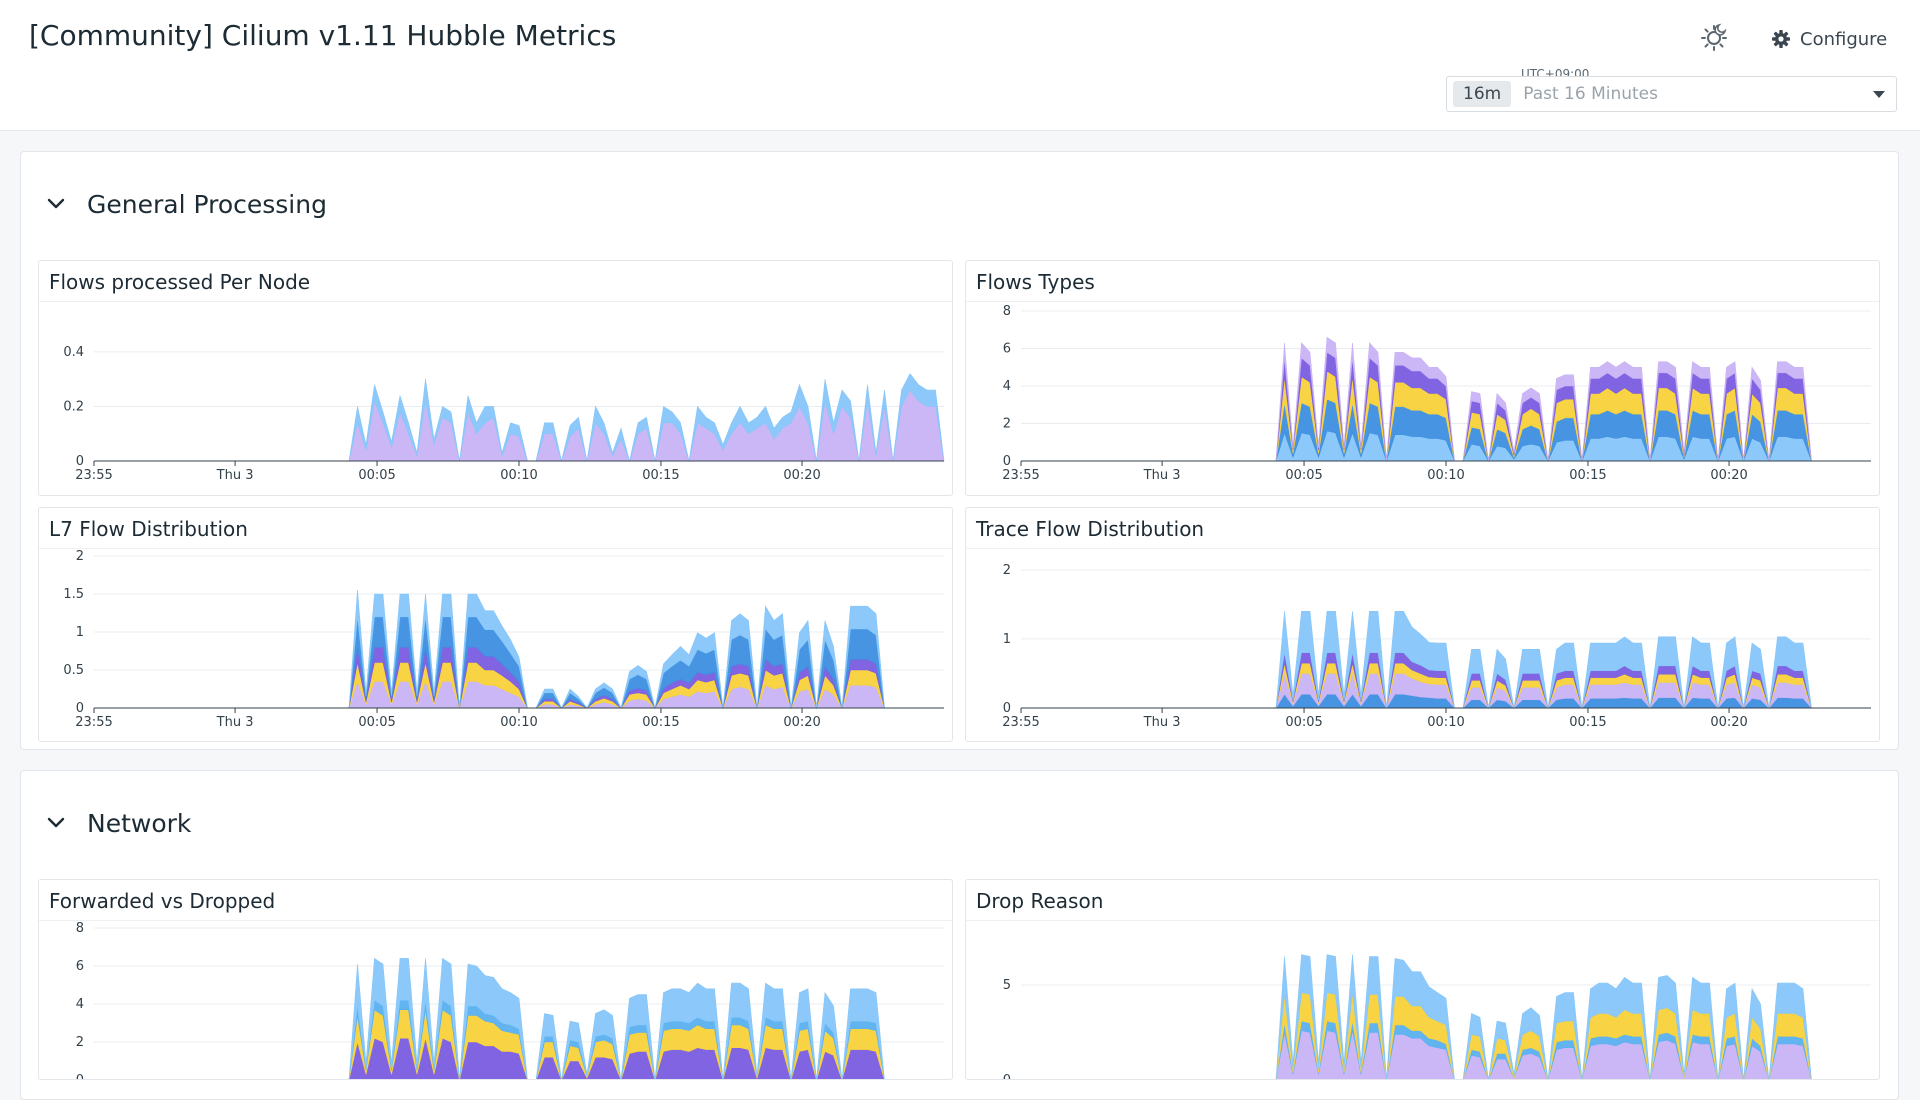 Image resolution: width=1920 pixels, height=1100 pixels. Describe the element at coordinates (162, 901) in the screenshot. I see `widget-title: Forwarded vs Dropped` at that location.